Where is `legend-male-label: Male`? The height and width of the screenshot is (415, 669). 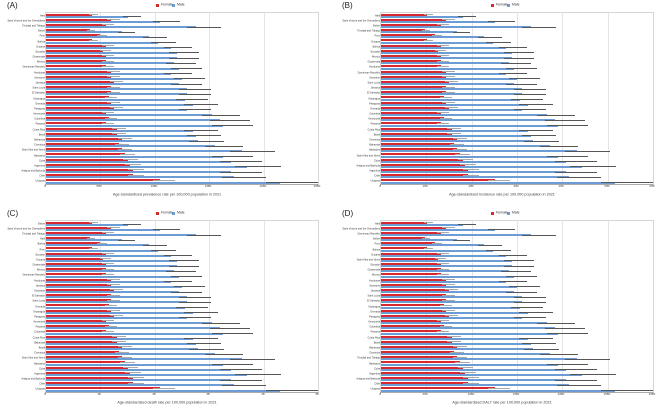
legend-male-label: Male is located at coordinates (515, 5).